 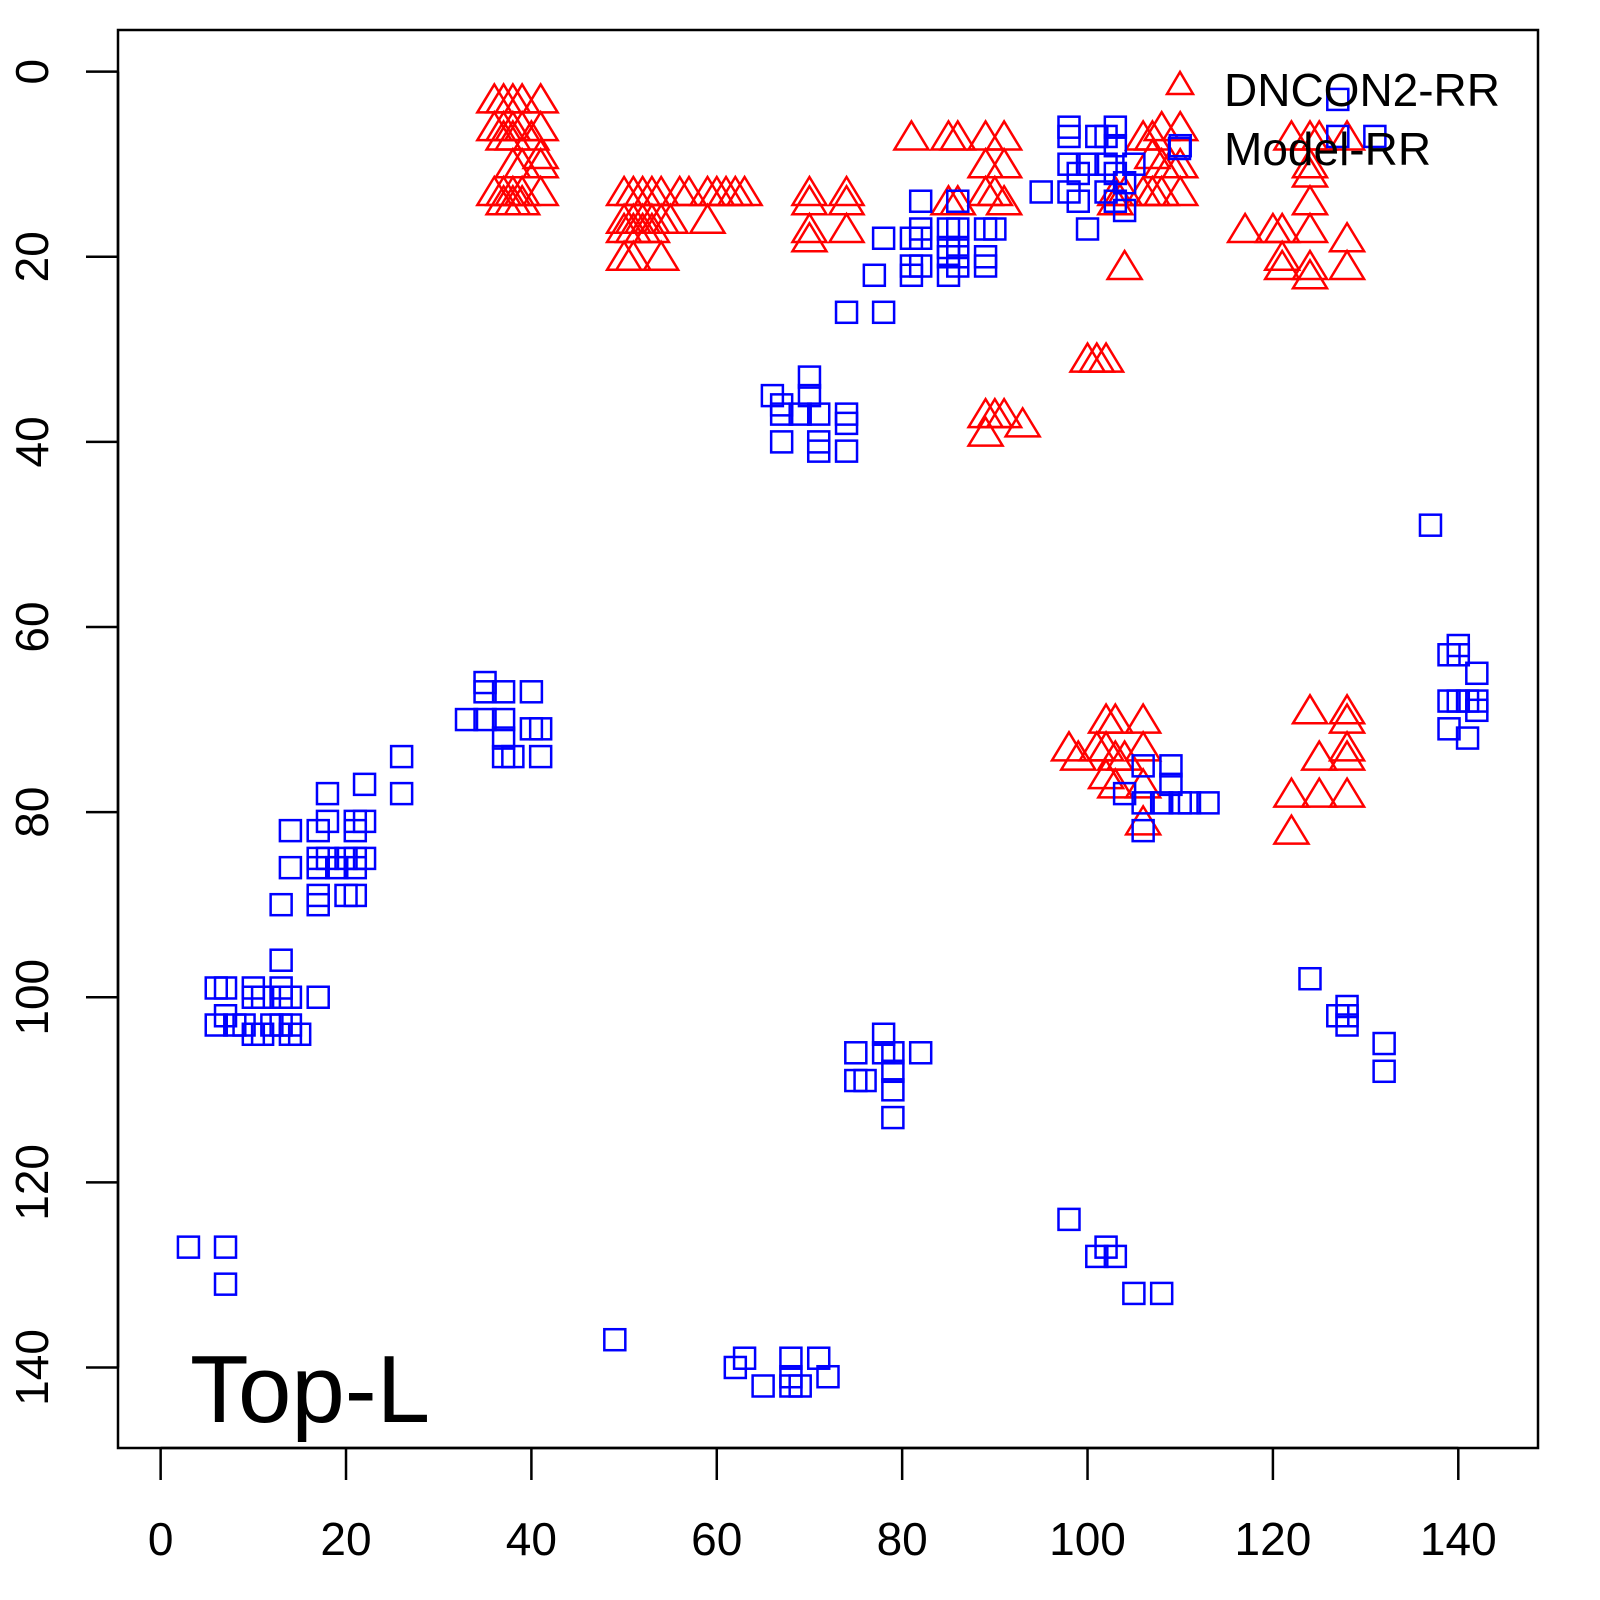 I want to click on x-tick-label: 120, so click(x=1273, y=1539).